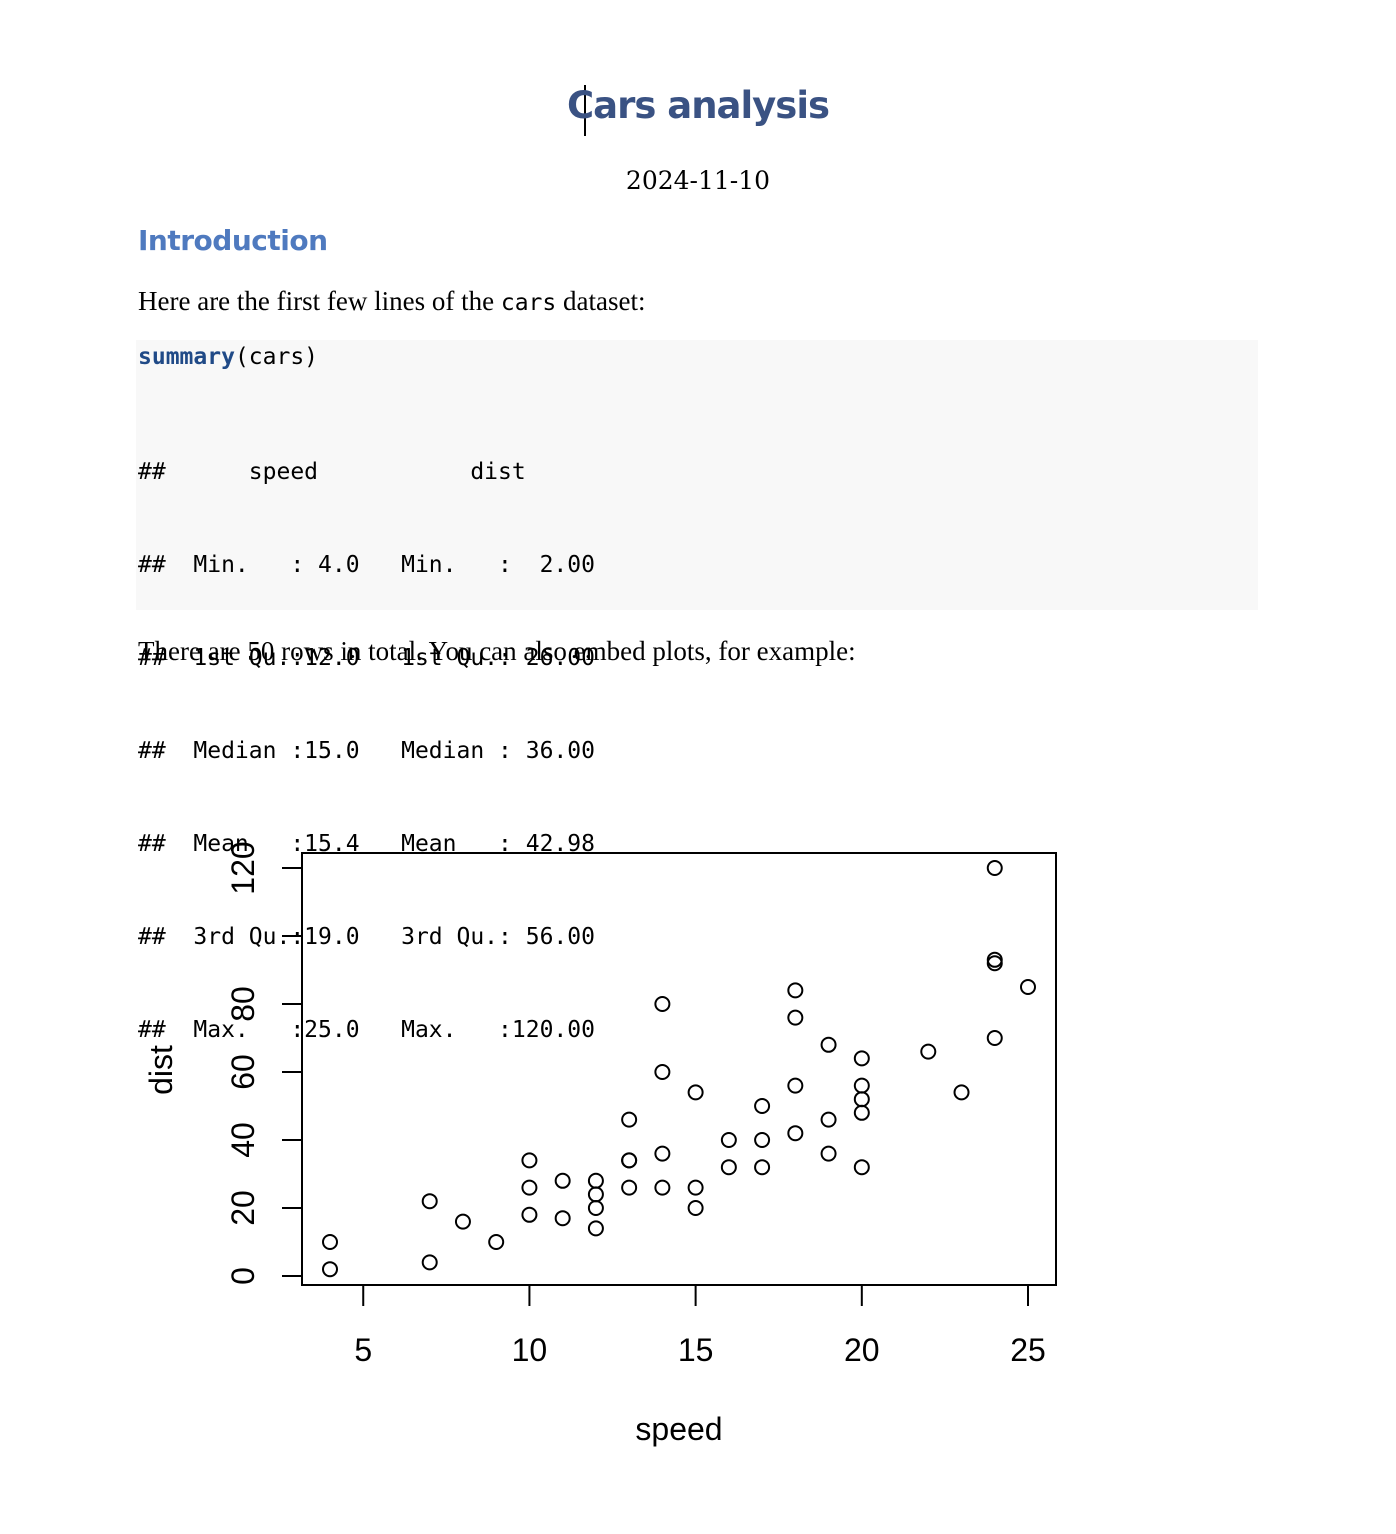  I want to click on x-tick-label: 10, so click(530, 1350).